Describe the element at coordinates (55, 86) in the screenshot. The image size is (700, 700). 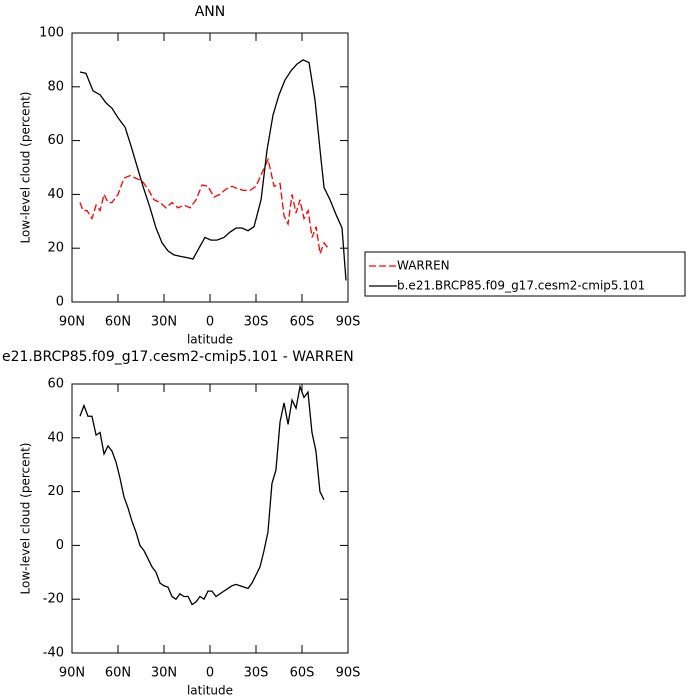
I see `y-tick-label: 80` at that location.